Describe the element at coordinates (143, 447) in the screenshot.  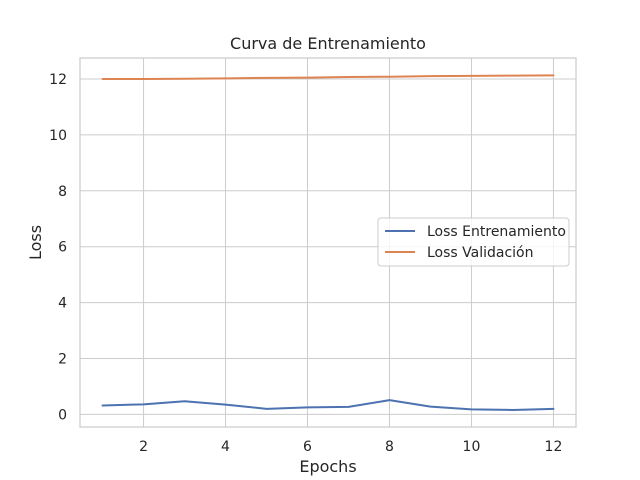
I see `x-tick-label-2: 2` at that location.